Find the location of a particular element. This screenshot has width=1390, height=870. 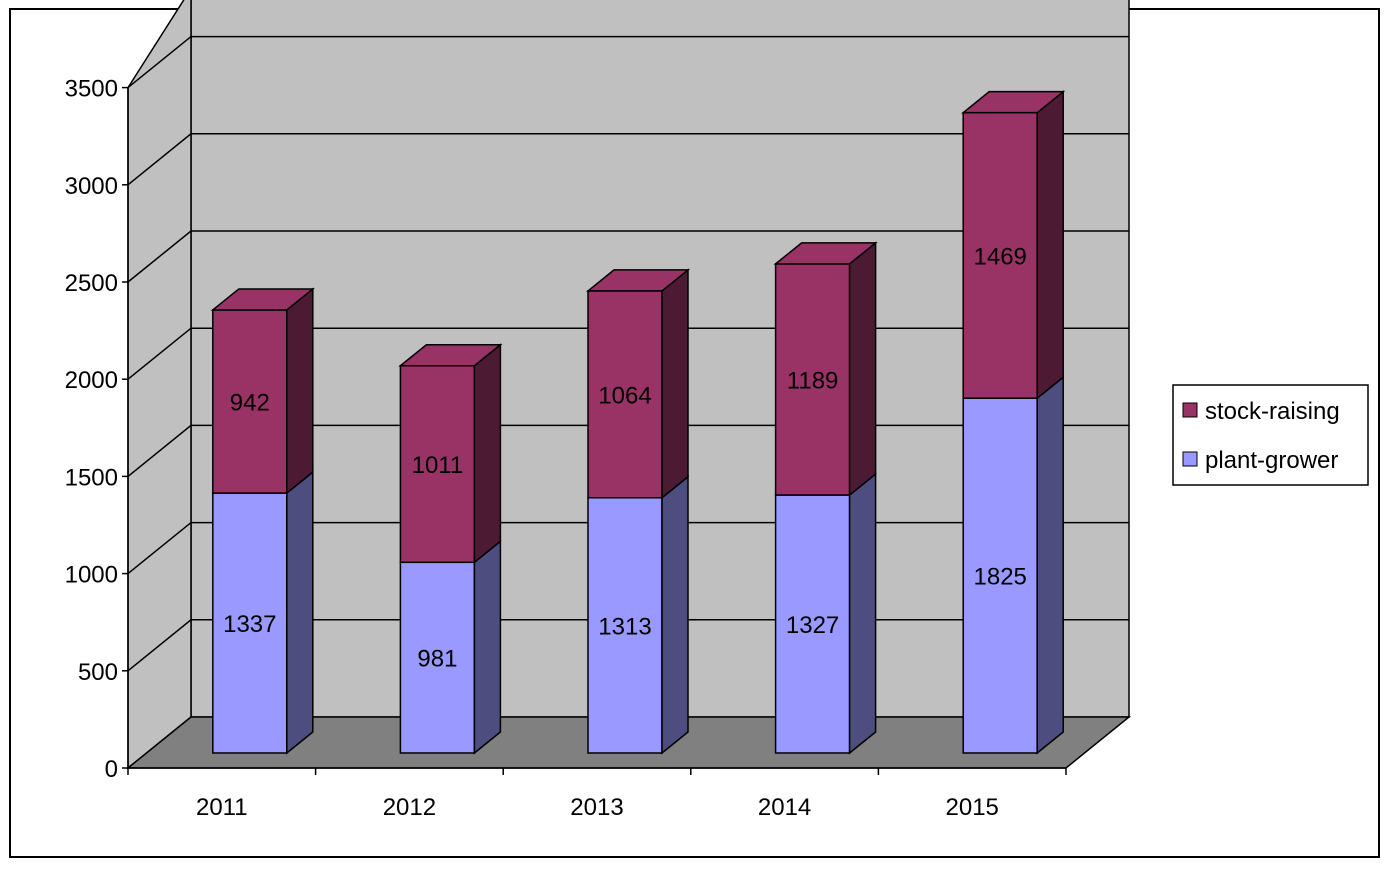

legend: stock-raising plant-grower is located at coordinates (1270, 435).